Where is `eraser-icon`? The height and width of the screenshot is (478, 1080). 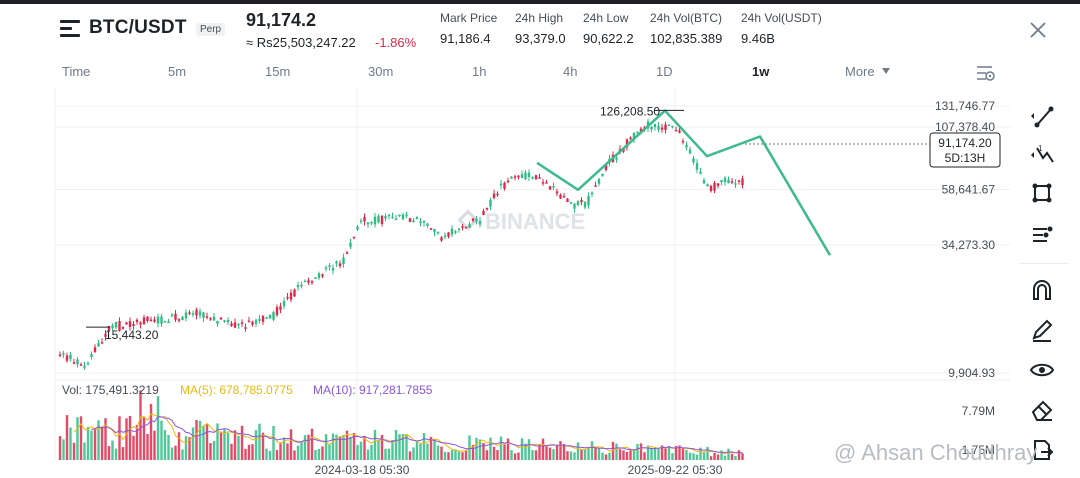
eraser-icon is located at coordinates (1042, 410).